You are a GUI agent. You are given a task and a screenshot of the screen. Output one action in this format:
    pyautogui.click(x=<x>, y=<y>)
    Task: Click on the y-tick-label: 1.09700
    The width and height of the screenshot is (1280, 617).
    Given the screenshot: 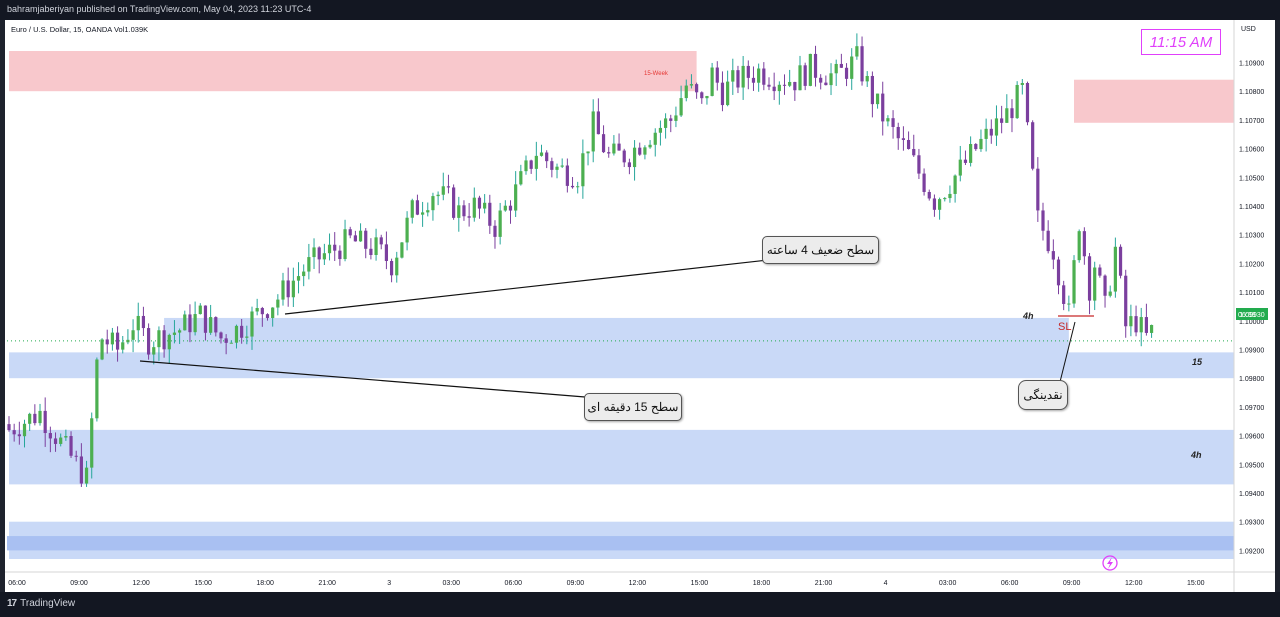 What is the action you would take?
    pyautogui.click(x=1251, y=408)
    